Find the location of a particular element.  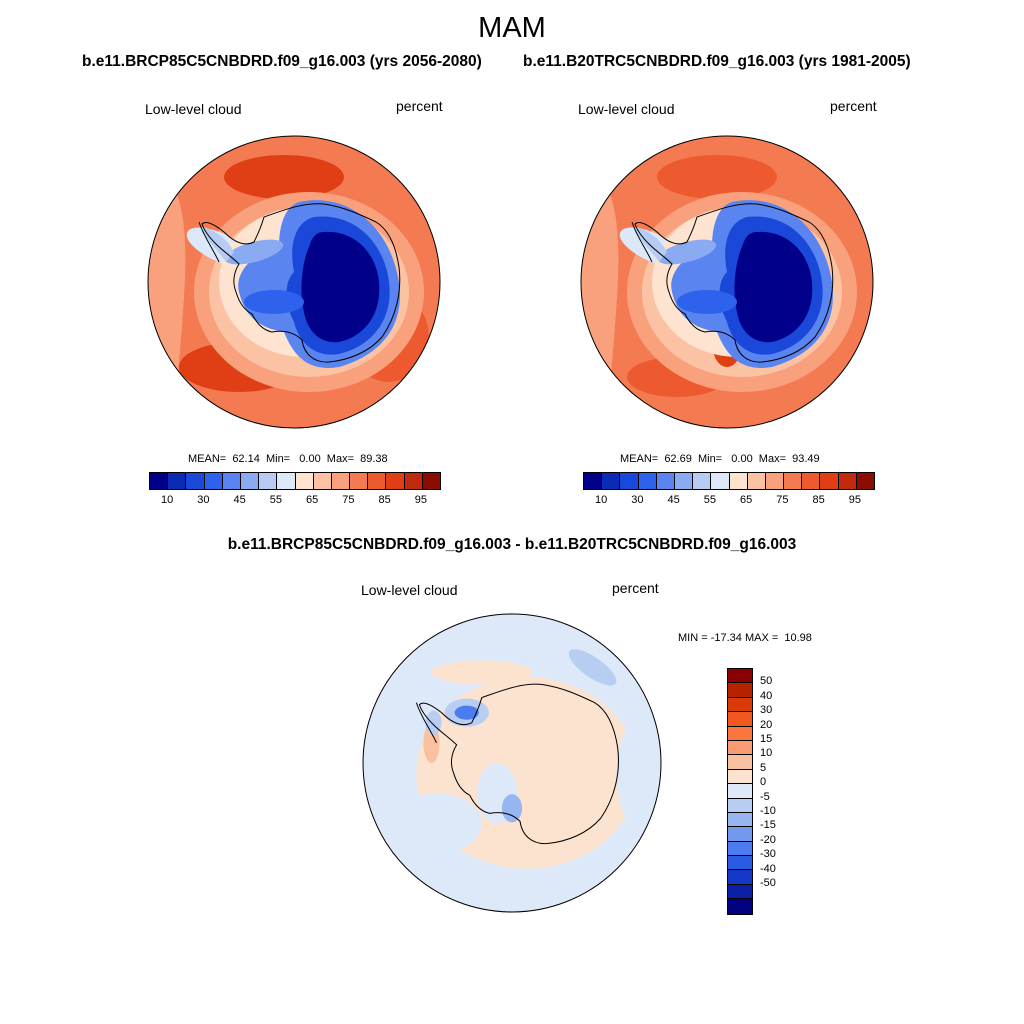

colorbar-tick-label: -10 is located at coordinates (768, 811).